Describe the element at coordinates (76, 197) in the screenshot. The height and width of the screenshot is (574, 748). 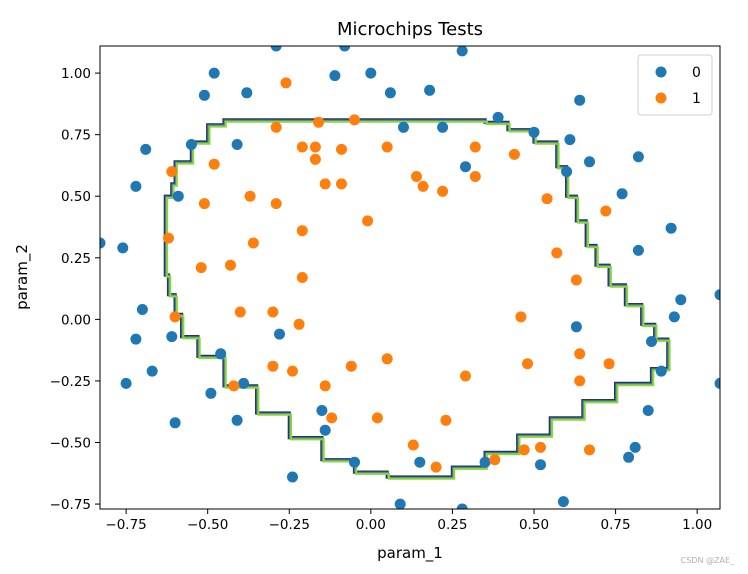
I see `y-tick-label: 0.50` at that location.